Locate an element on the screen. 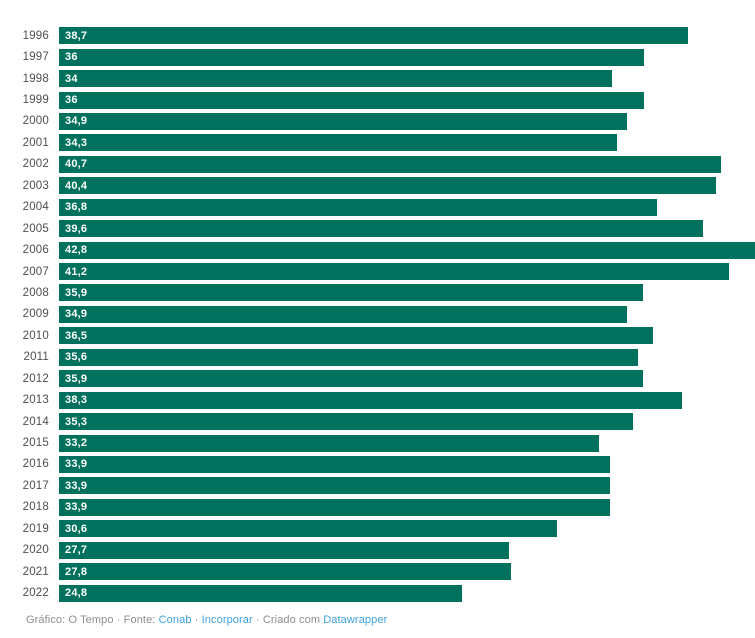 The image size is (755, 638). bar-track: 39,6 is located at coordinates (407, 229).